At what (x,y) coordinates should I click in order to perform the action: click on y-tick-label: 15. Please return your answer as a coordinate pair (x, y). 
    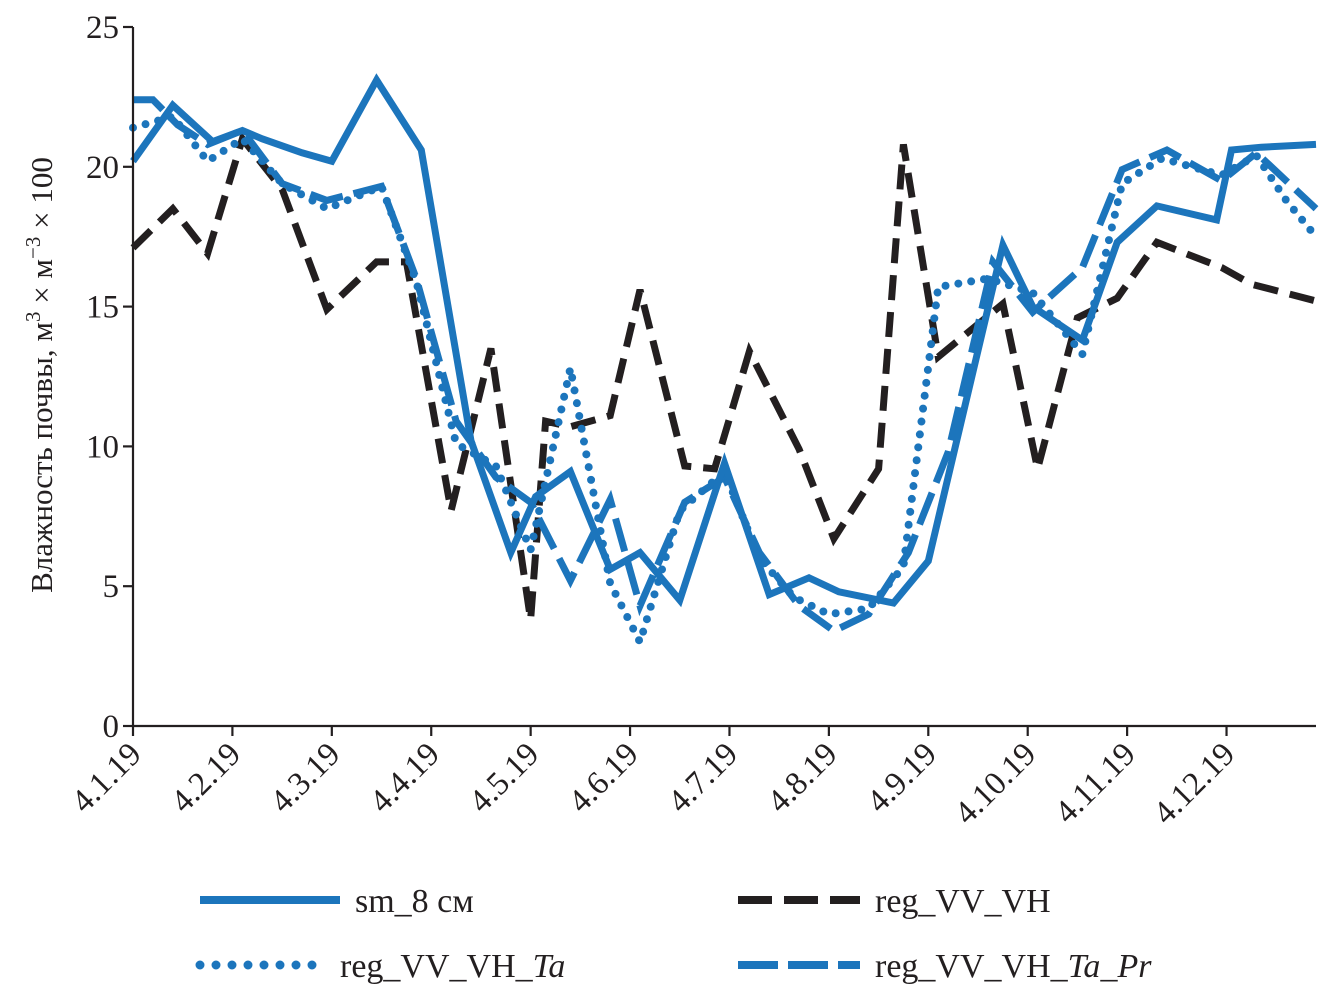
    Looking at the image, I should click on (102, 308).